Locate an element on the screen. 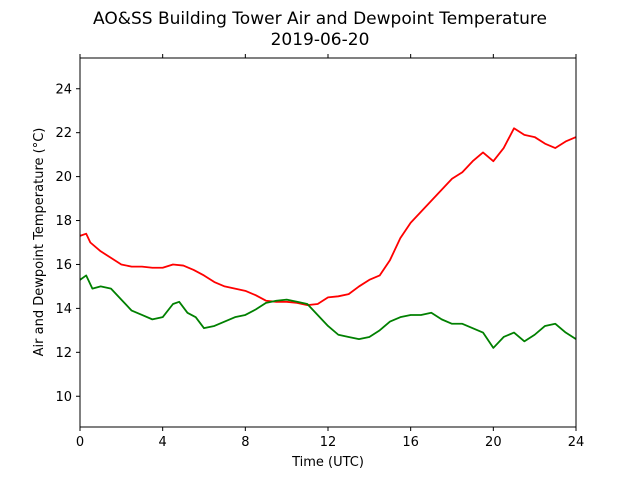 This screenshot has height=480, width=640. x-axis-label: Time (UTC) is located at coordinates (327, 462).